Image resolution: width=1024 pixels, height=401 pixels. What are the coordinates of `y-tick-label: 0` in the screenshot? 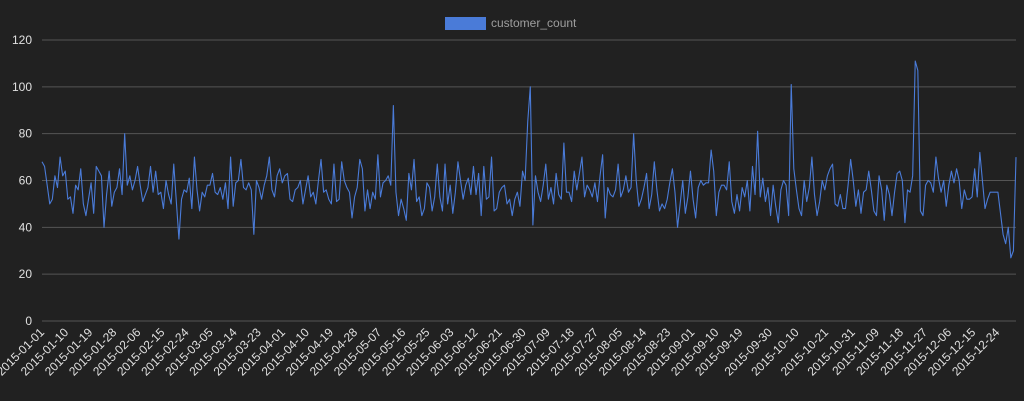 It's located at (28, 321).